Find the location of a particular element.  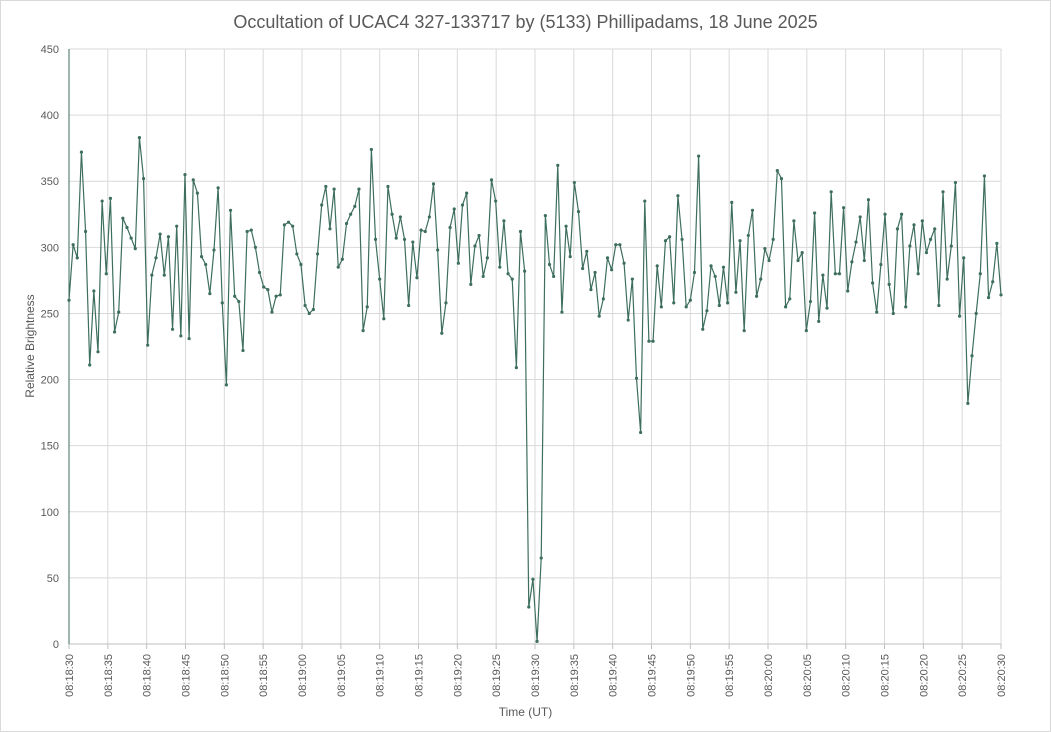

x-tick-label: 08:20:05 is located at coordinates (808, 675).